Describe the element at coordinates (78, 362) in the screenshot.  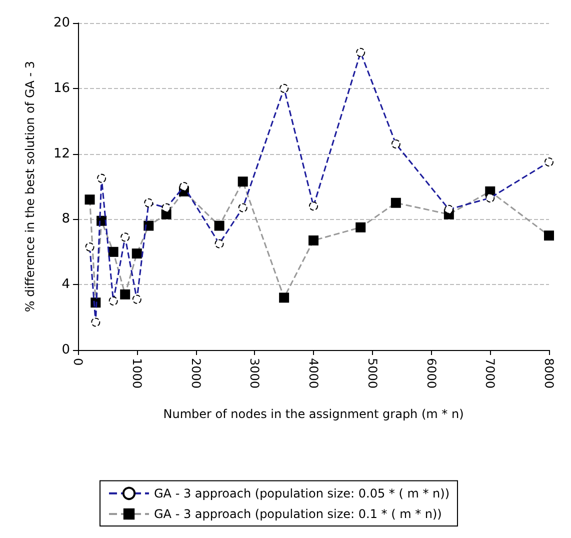
I see `x-tick-label: 0` at that location.